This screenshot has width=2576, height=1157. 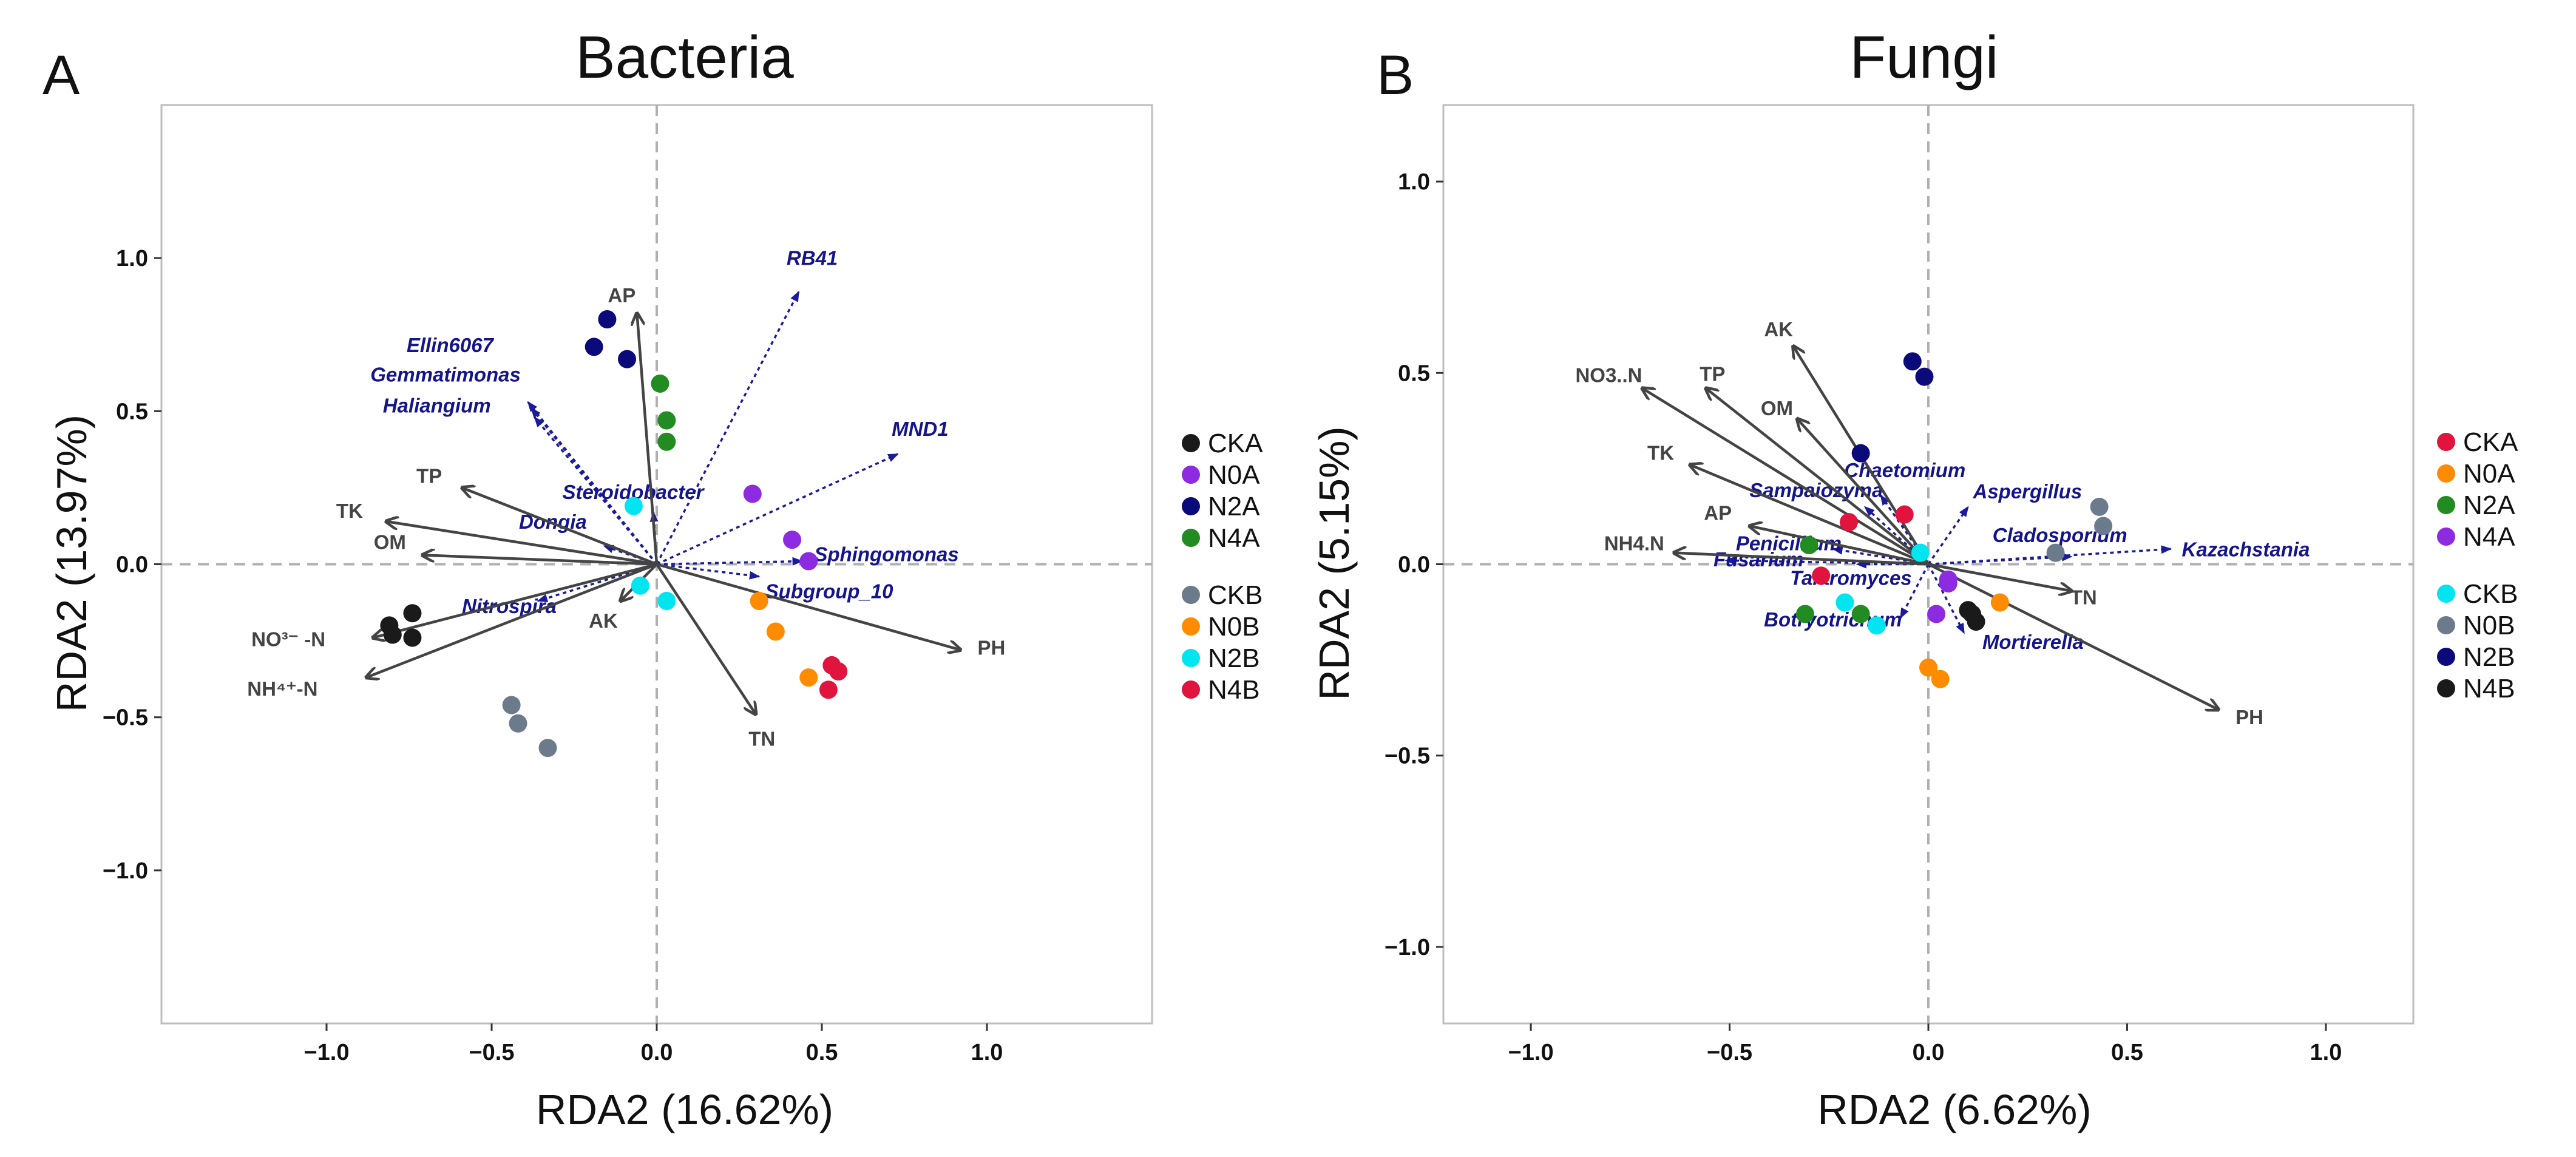 I want to click on taxon-label: Aspergillus, so click(x=2027, y=491).